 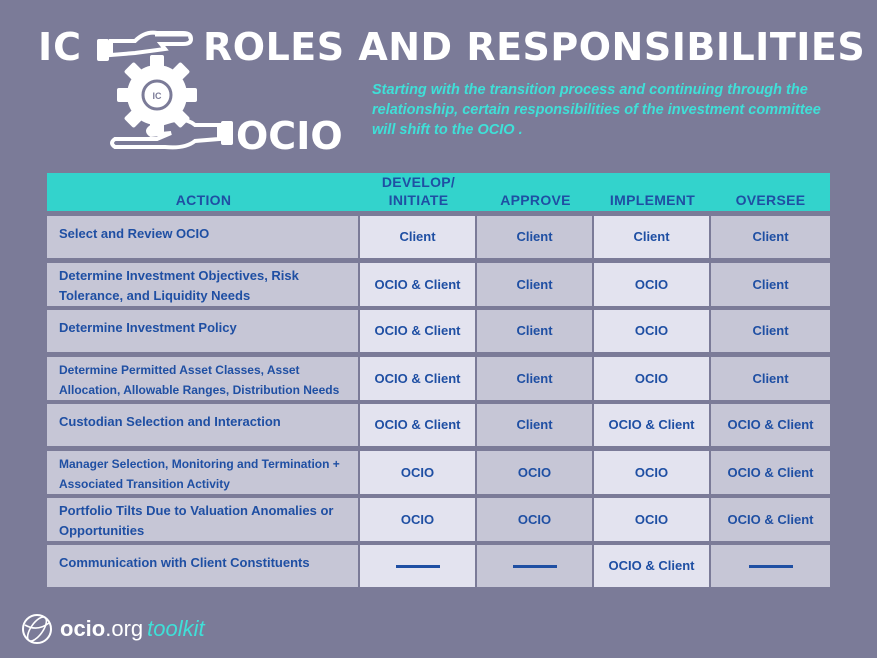 I want to click on col-header-develop: DEVELOP/ INITIATE, so click(x=418, y=191).